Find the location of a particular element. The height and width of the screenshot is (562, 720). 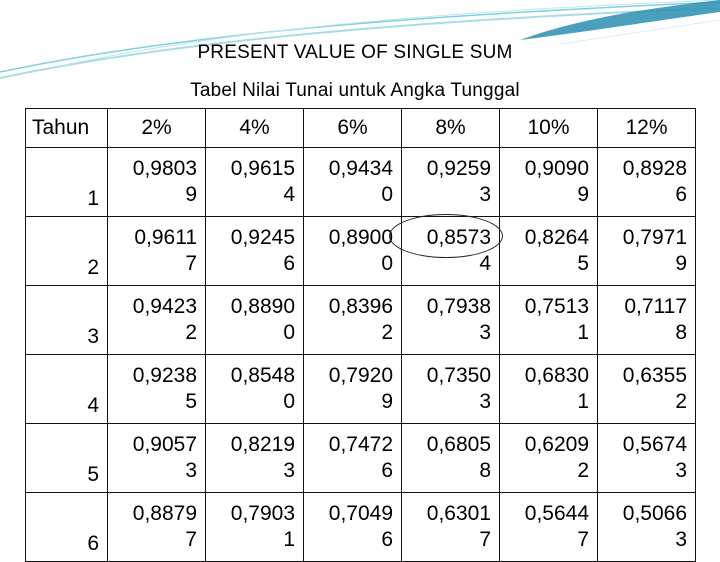

value-cell-main: 0,8548 is located at coordinates (262, 375).